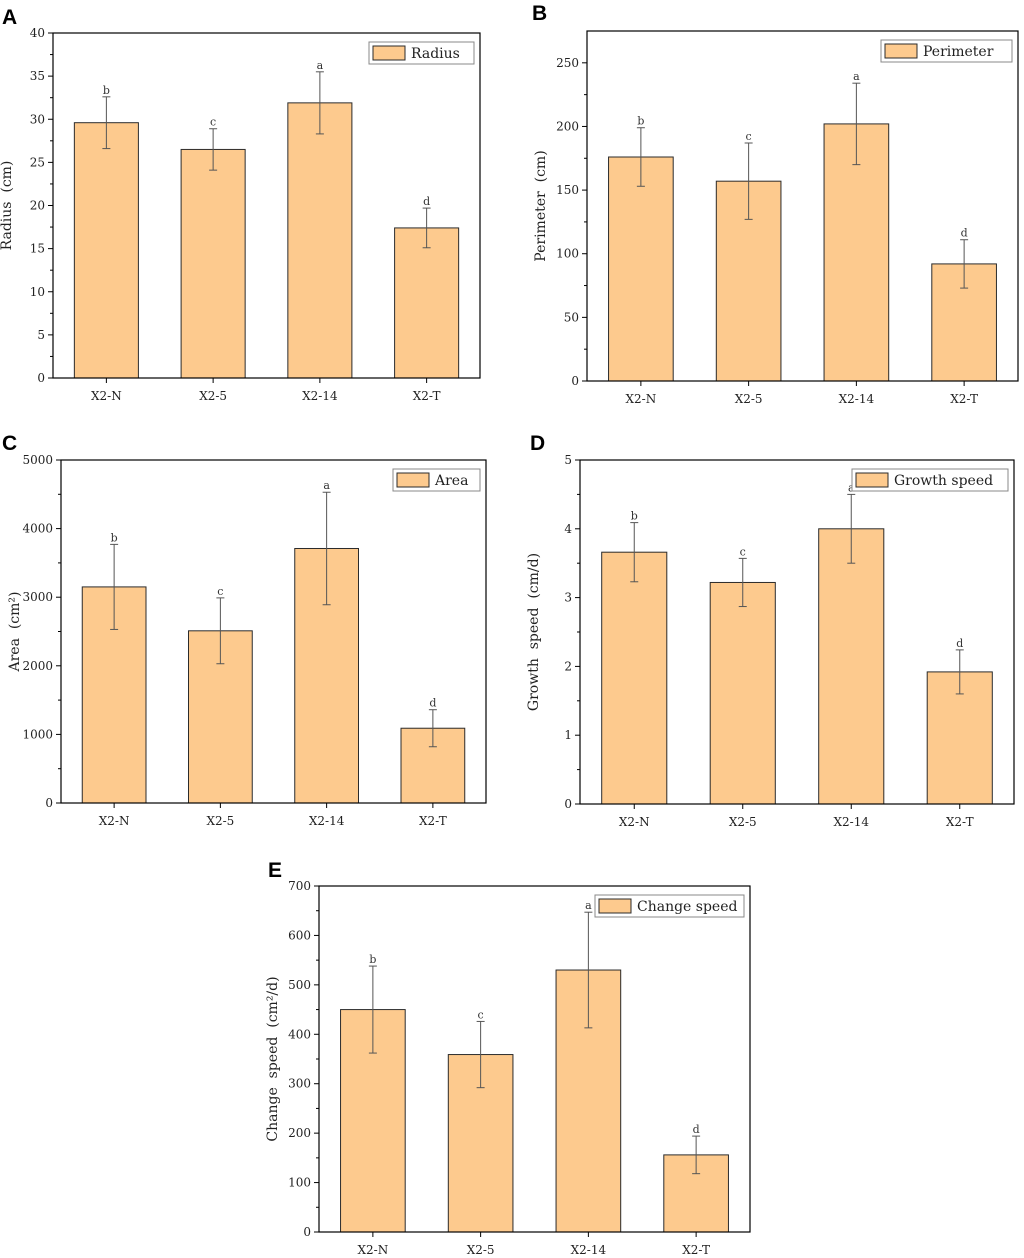  What do you see at coordinates (413, 480) in the screenshot?
I see `legend-swatch-c` at bounding box center [413, 480].